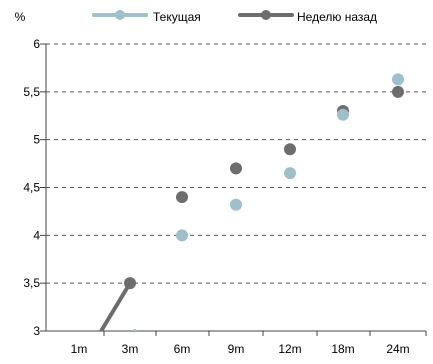 This screenshot has width=433, height=364. What do you see at coordinates (337, 17) in the screenshot?
I see `legend-label-week-ago: Неделю назад` at bounding box center [337, 17].